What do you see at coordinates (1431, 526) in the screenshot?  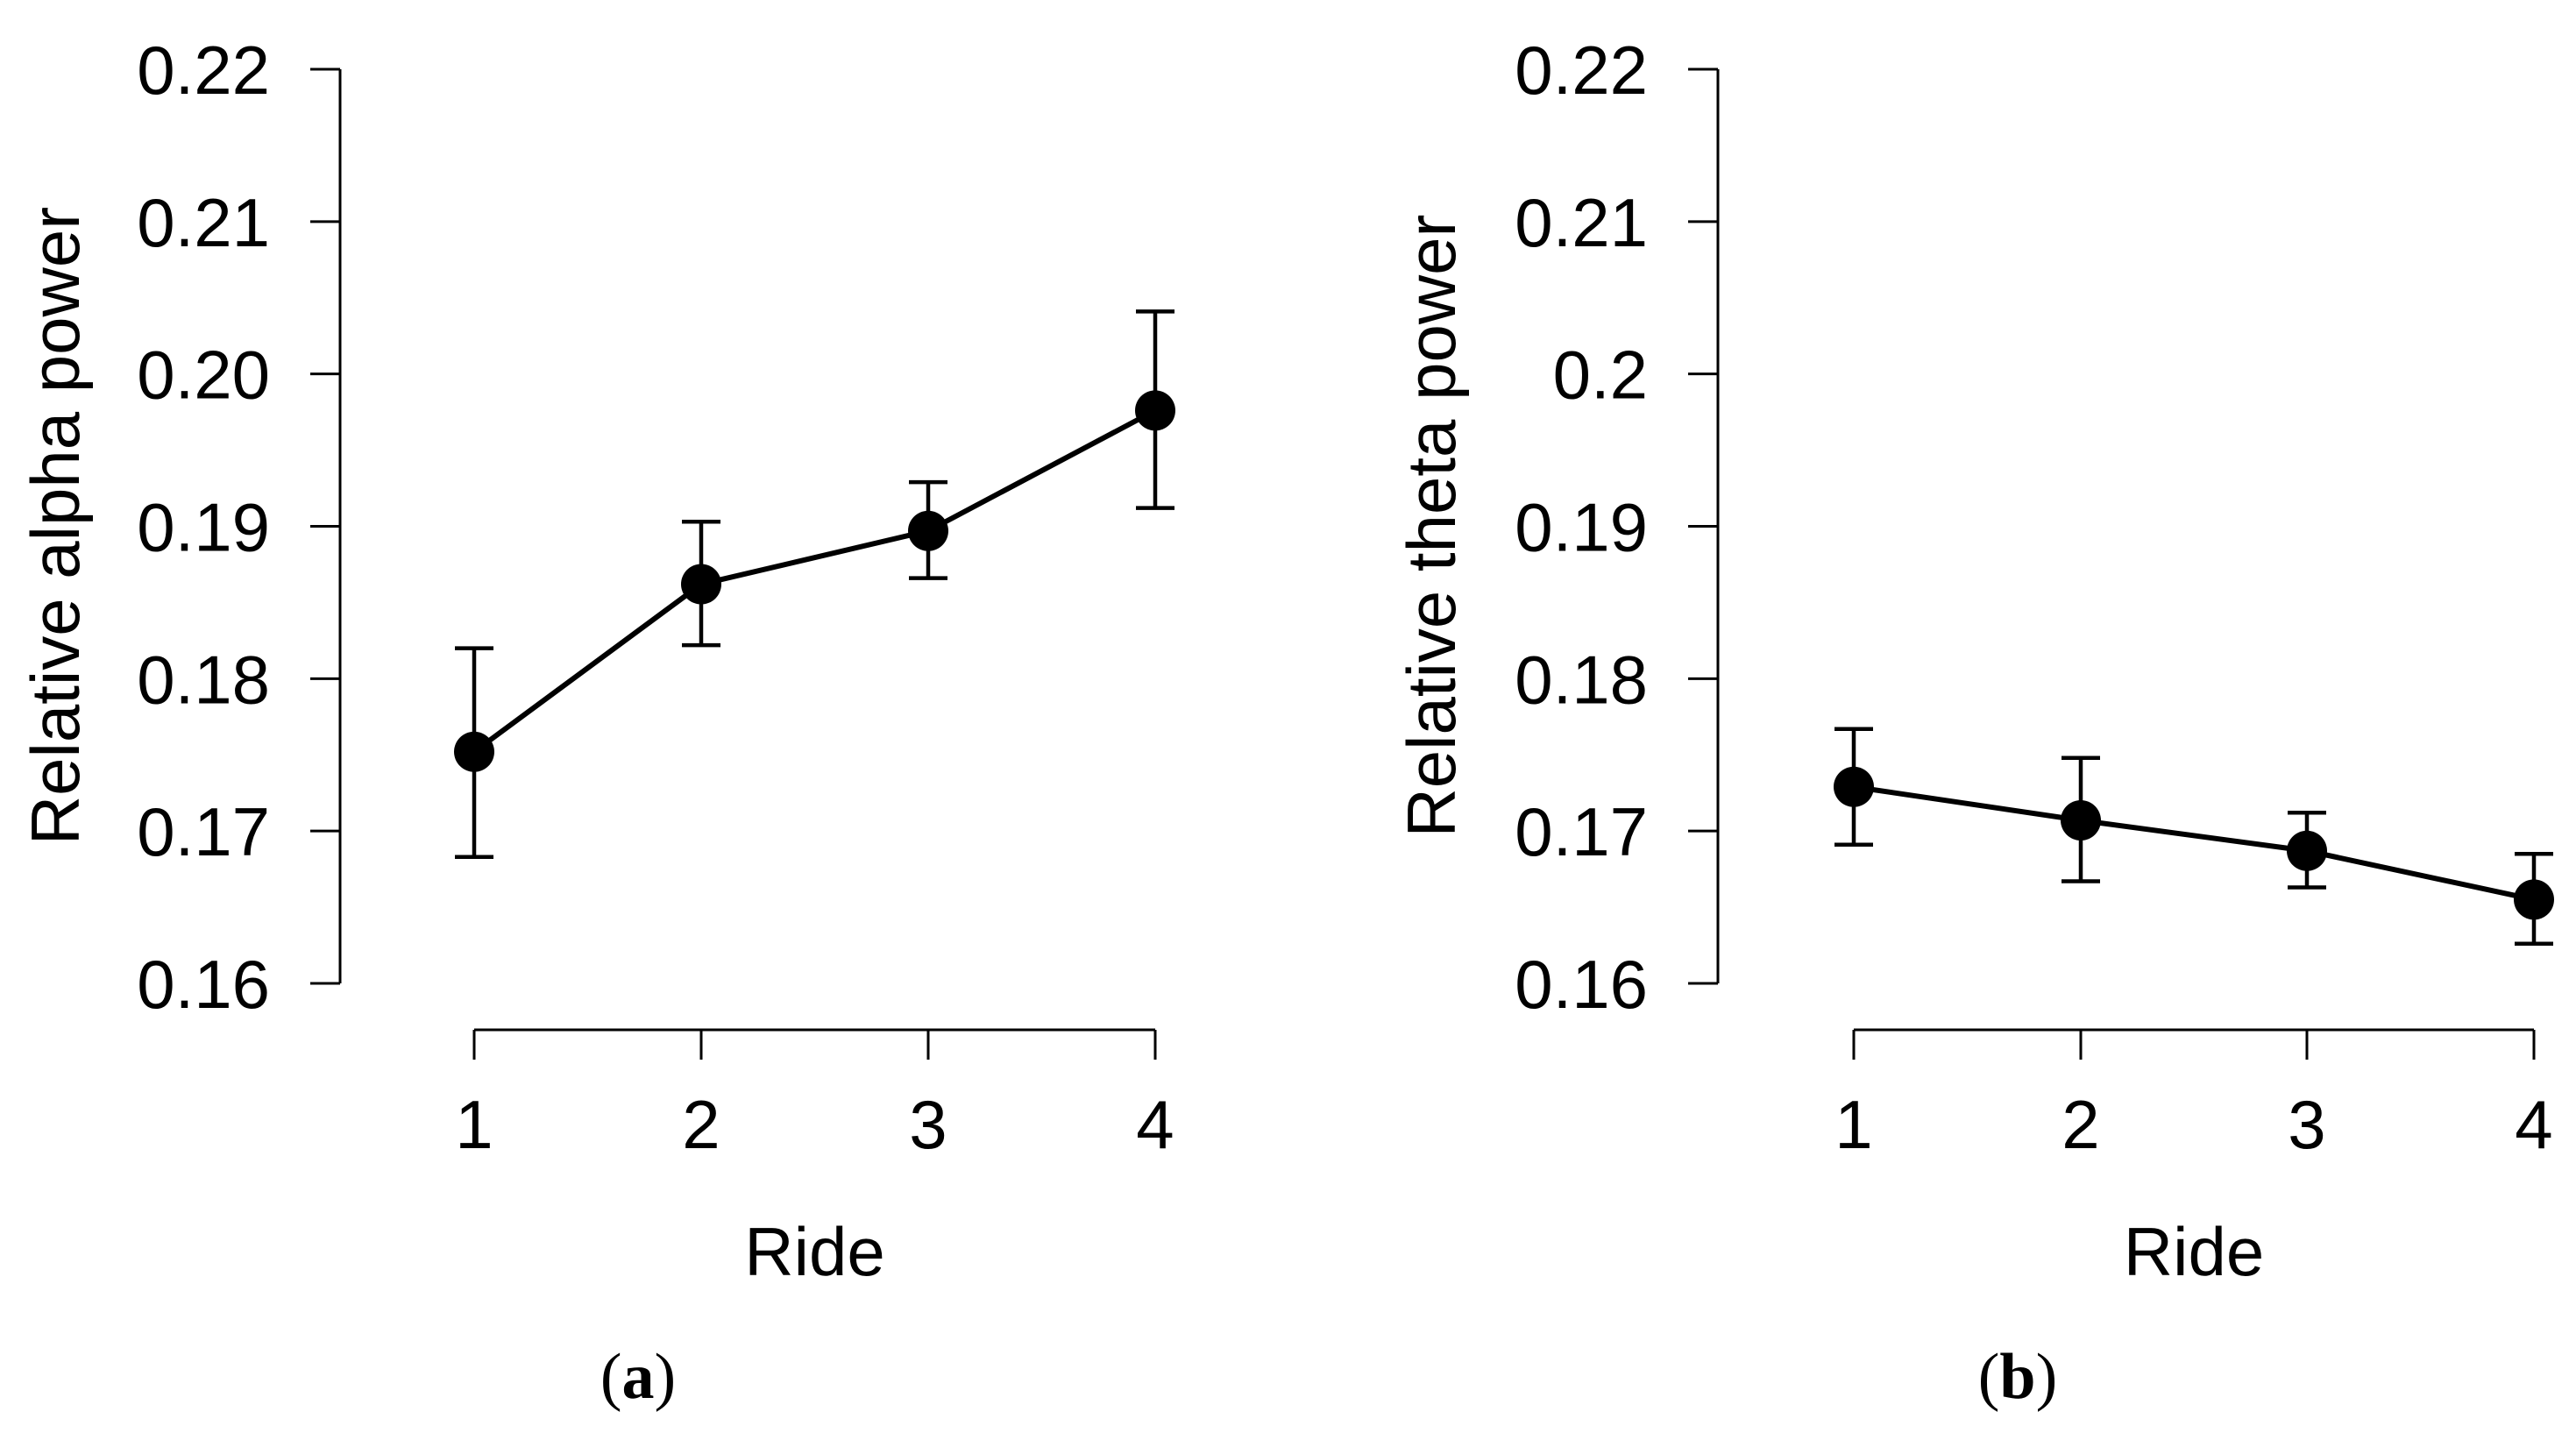 I see `y-axis-label: Relative theta power` at bounding box center [1431, 526].